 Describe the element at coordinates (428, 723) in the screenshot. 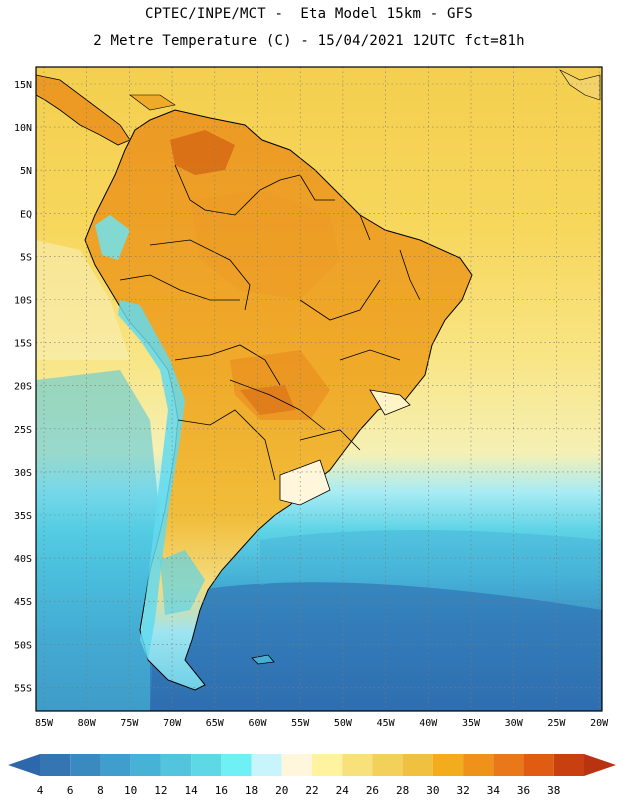

I see `longitude-label: 40W` at that location.